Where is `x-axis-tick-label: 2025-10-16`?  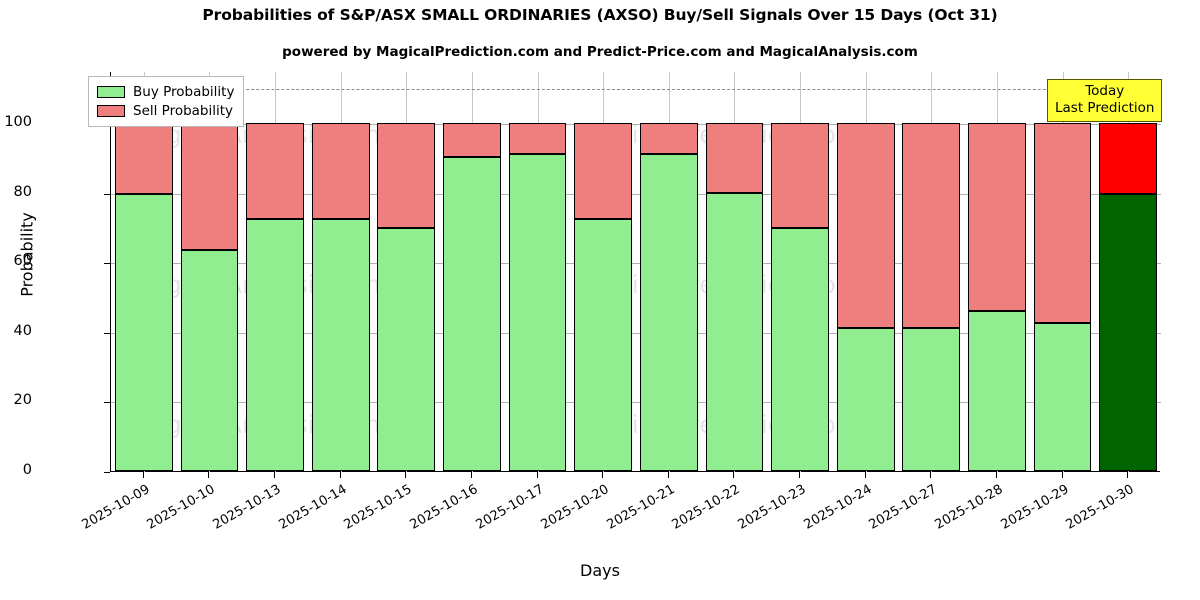
x-axis-tick-label: 2025-10-16 is located at coordinates (444, 507).